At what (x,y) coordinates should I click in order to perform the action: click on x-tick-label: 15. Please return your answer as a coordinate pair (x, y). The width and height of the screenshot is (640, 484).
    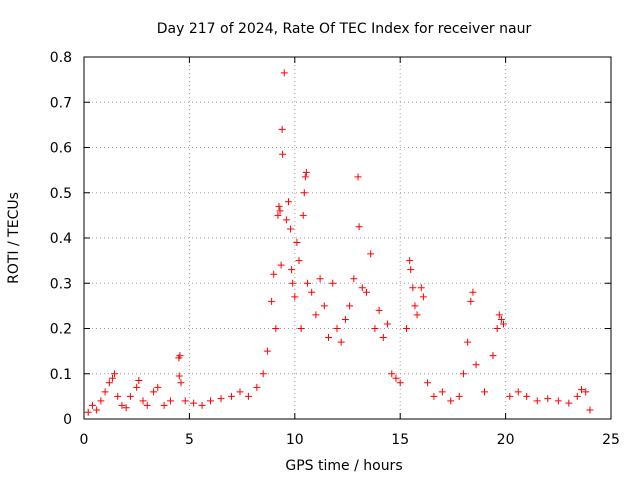
    Looking at the image, I should click on (400, 440).